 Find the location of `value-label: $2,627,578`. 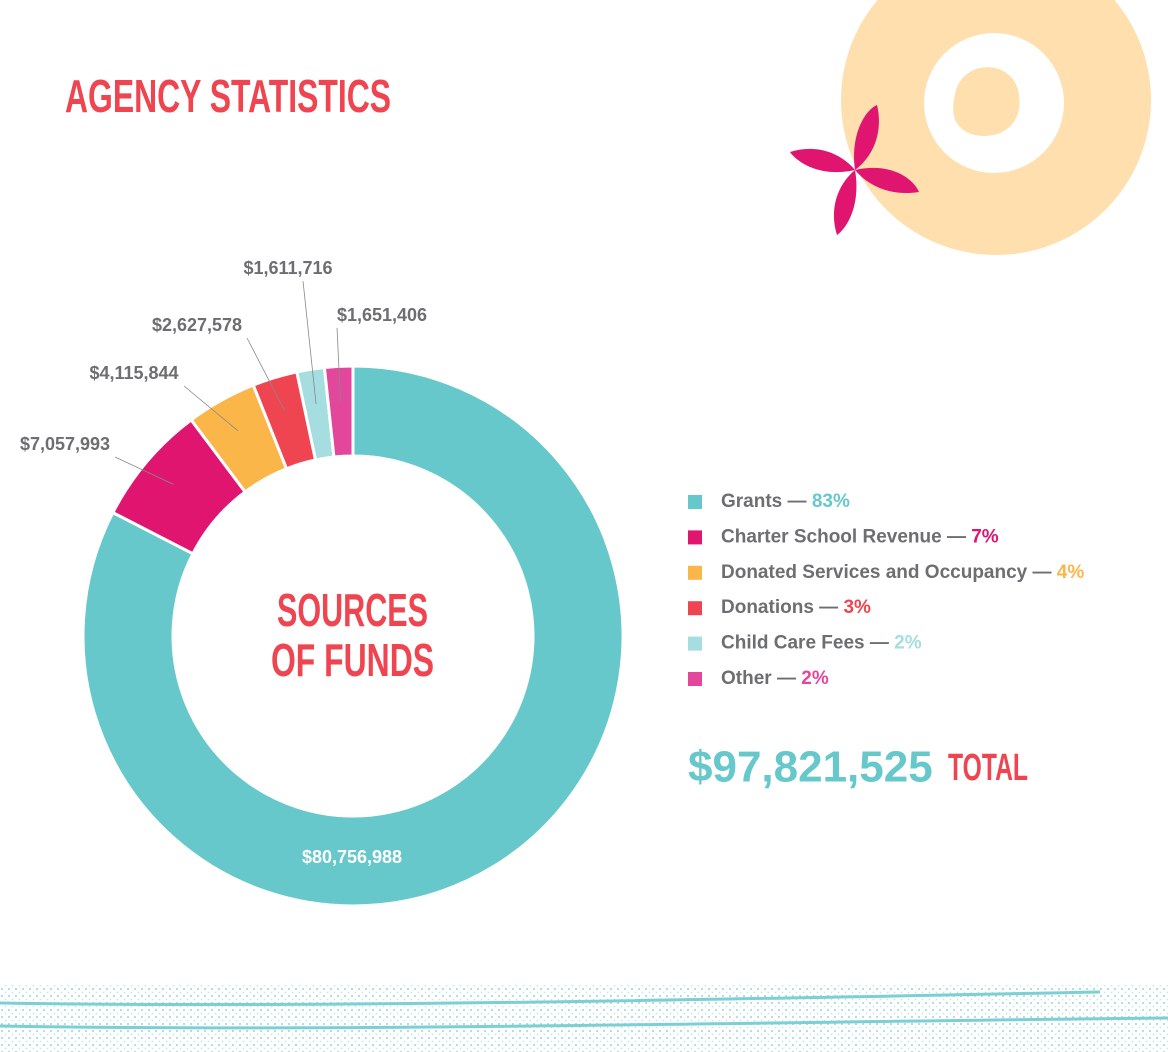

value-label: $2,627,578 is located at coordinates (197, 325).